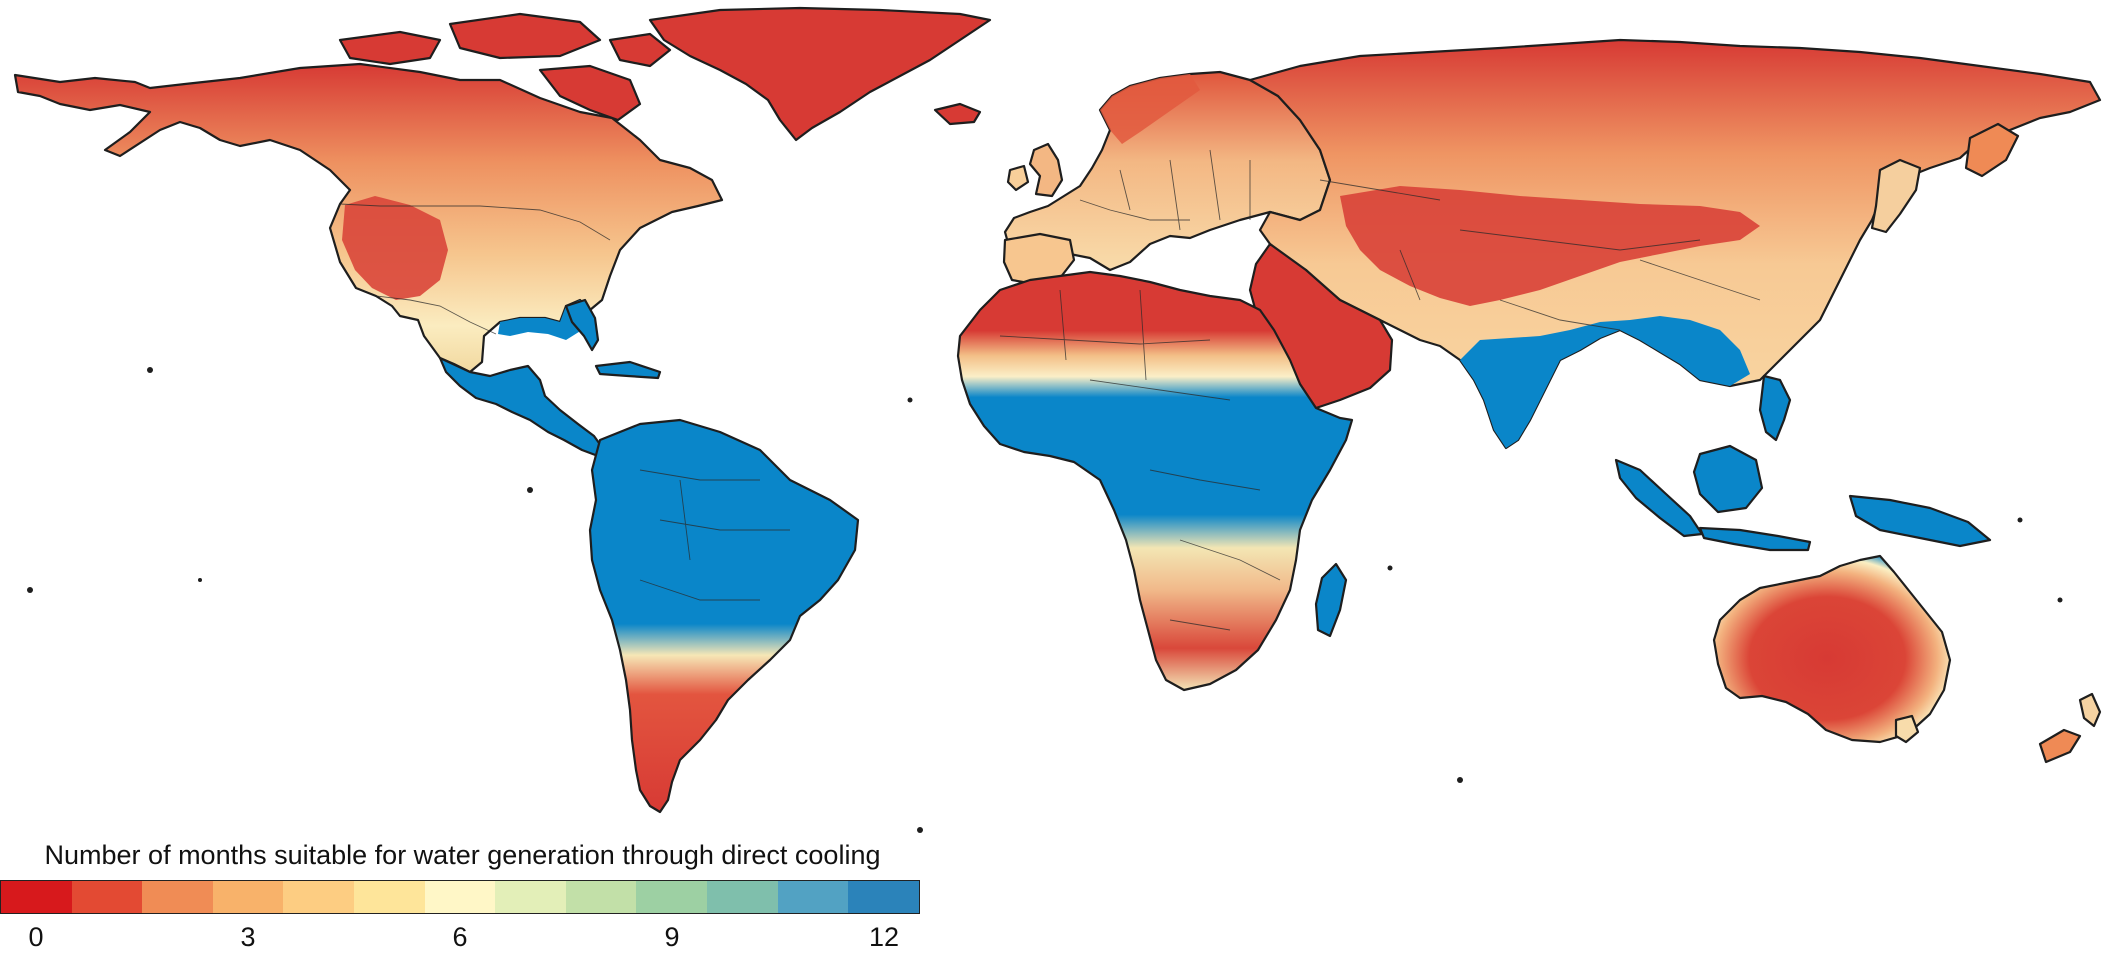 Image resolution: width=2104 pixels, height=953 pixels. I want to click on legend-tick-3: 3, so click(248, 937).